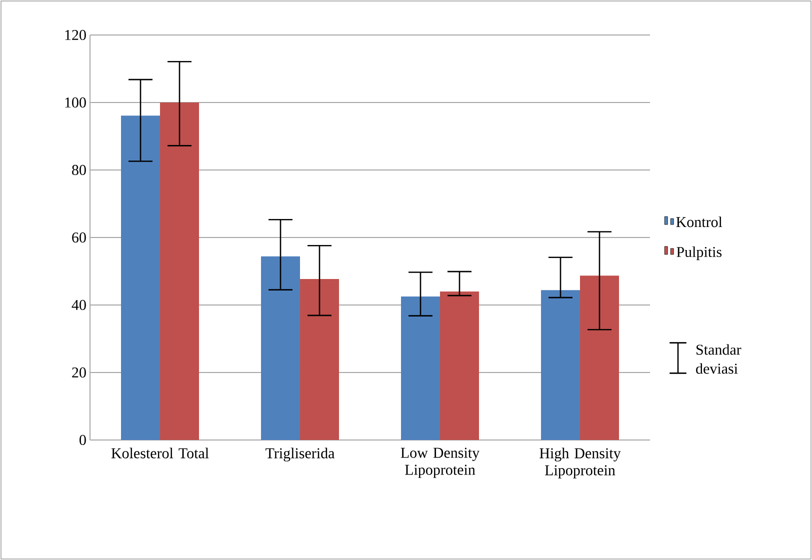 The image size is (812, 560). I want to click on y-tick-label: 0, so click(83, 440).